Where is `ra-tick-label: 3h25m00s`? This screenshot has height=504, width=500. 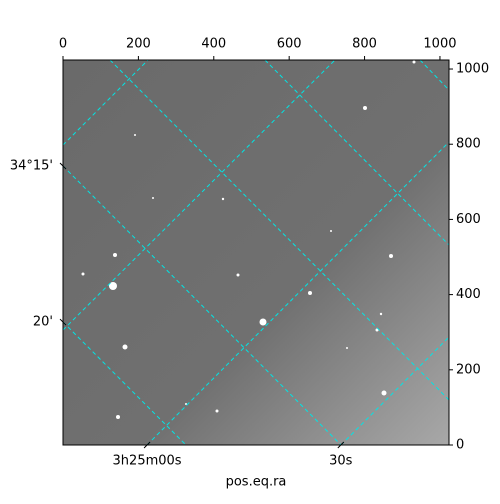
ra-tick-label: 3h25m00s is located at coordinates (147, 461).